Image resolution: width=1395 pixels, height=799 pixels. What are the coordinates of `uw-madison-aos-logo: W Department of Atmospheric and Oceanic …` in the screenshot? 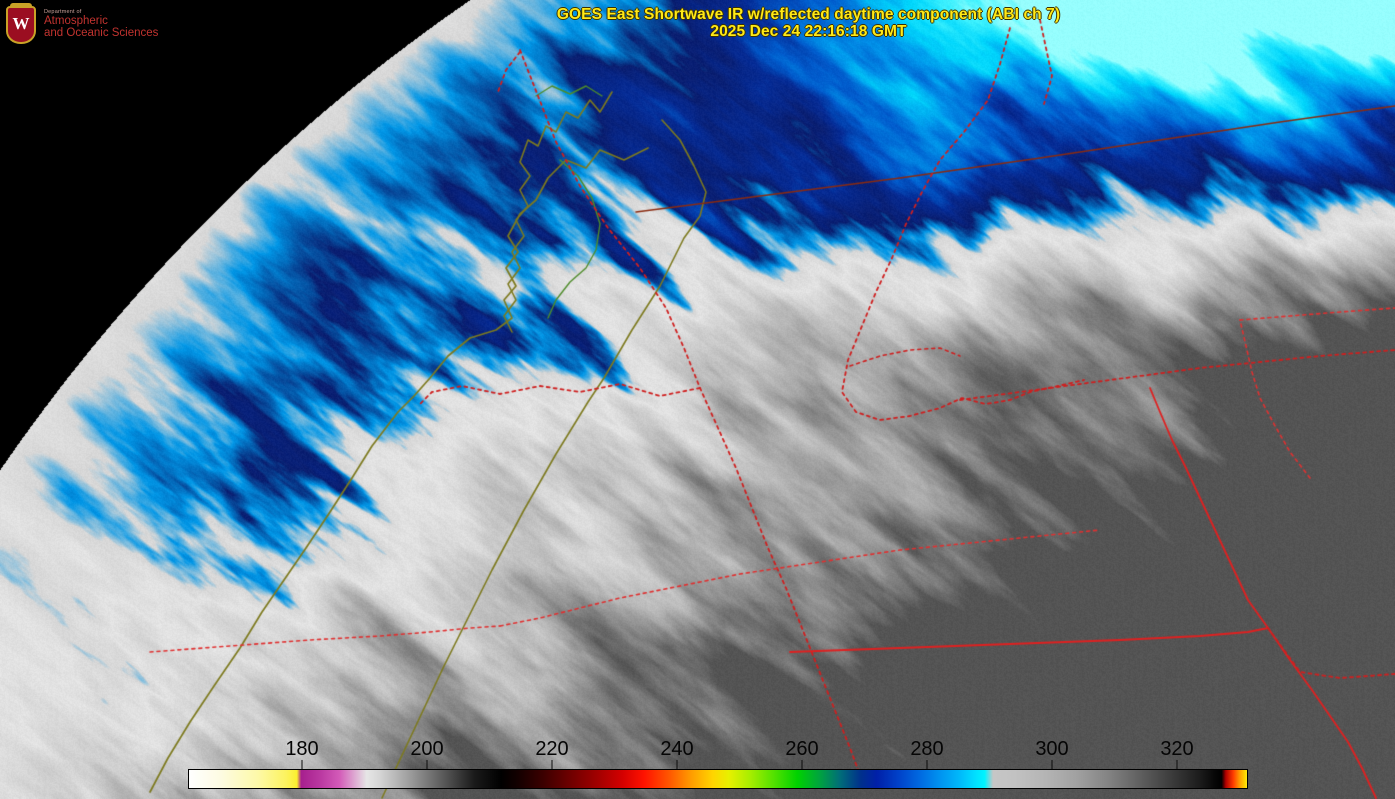 It's located at (84, 25).